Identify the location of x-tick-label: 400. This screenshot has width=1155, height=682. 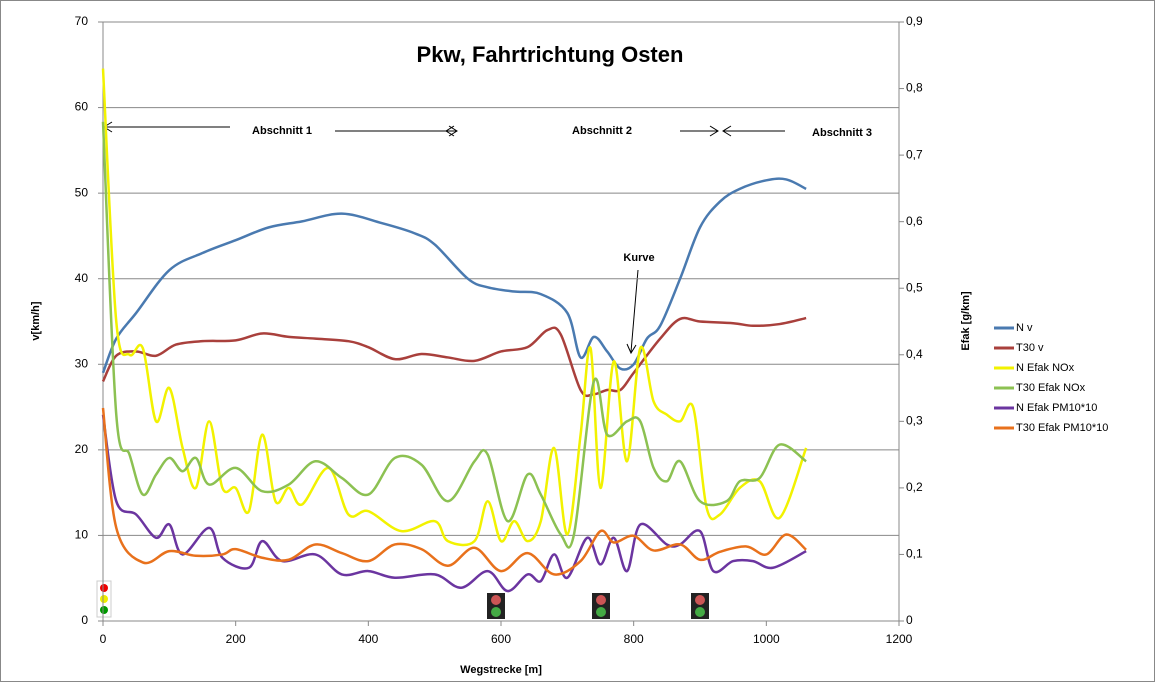
(368, 639).